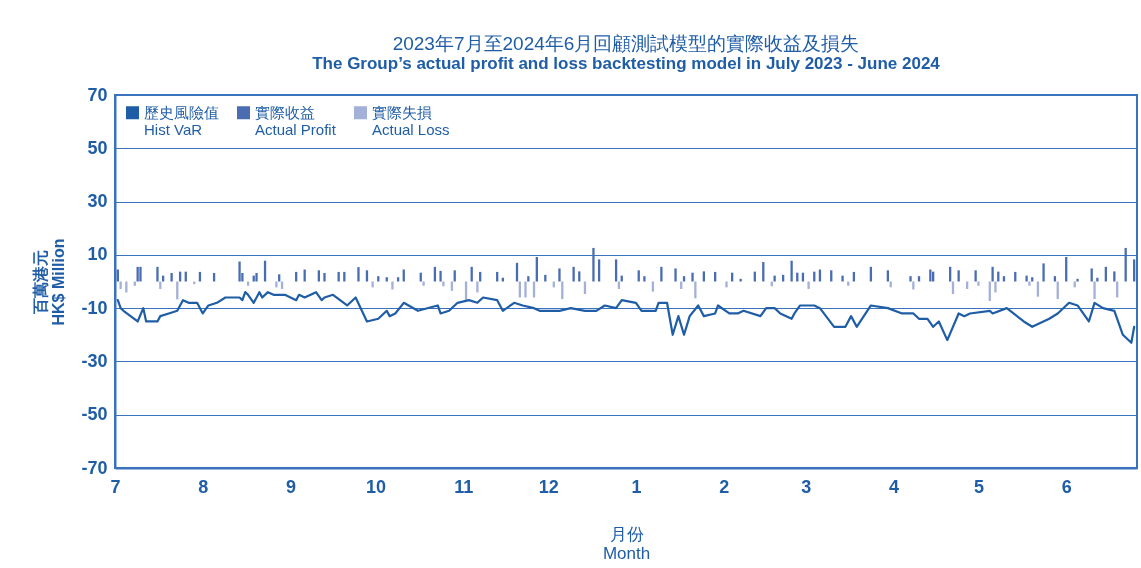 This screenshot has height=568, width=1141. Describe the element at coordinates (626, 317) in the screenshot. I see `line-series` at that location.